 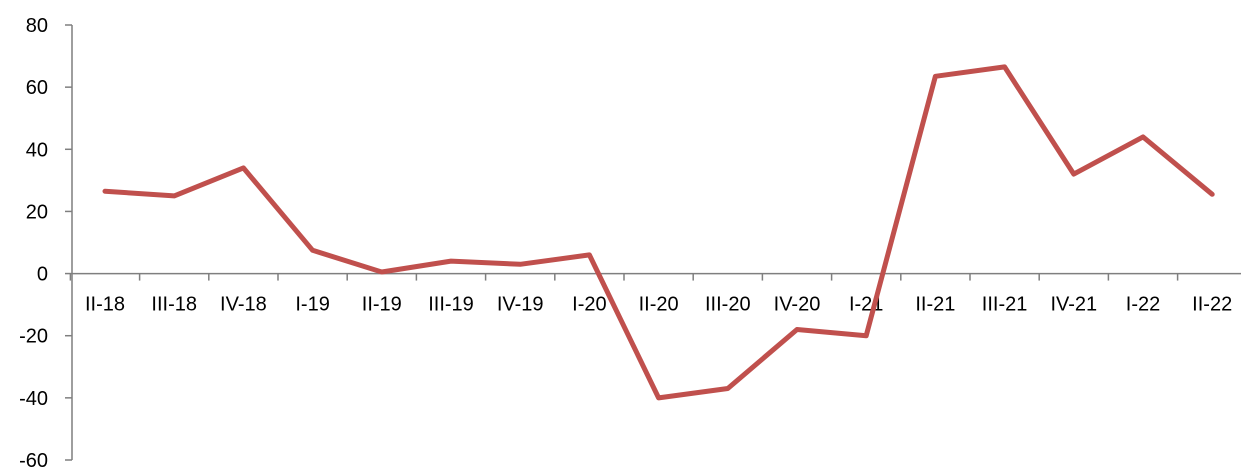 I want to click on x-tick-label: III-18, so click(x=174, y=305).